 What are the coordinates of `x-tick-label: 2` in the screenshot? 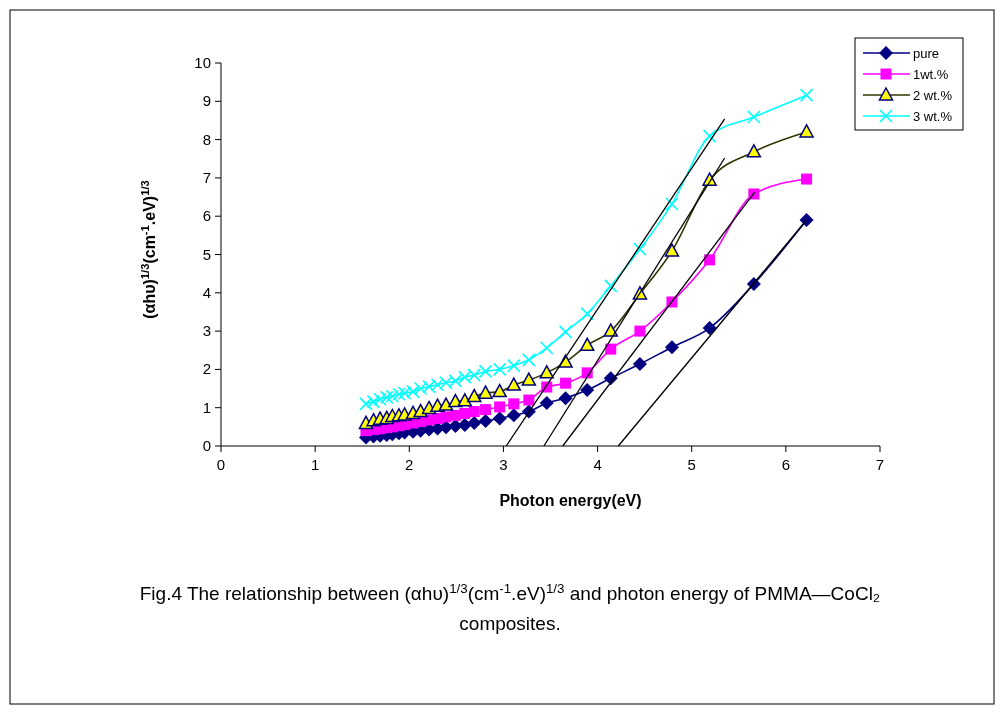 It's located at (409, 464).